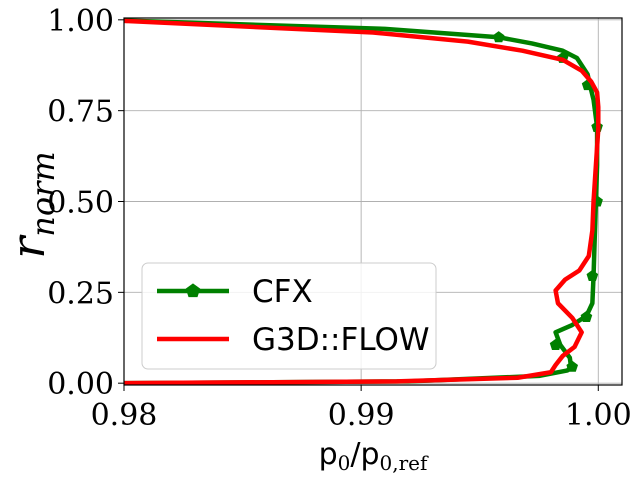 Image resolution: width=636 pixels, height=479 pixels. I want to click on legend: CFX G3D::FLOW, so click(289, 316).